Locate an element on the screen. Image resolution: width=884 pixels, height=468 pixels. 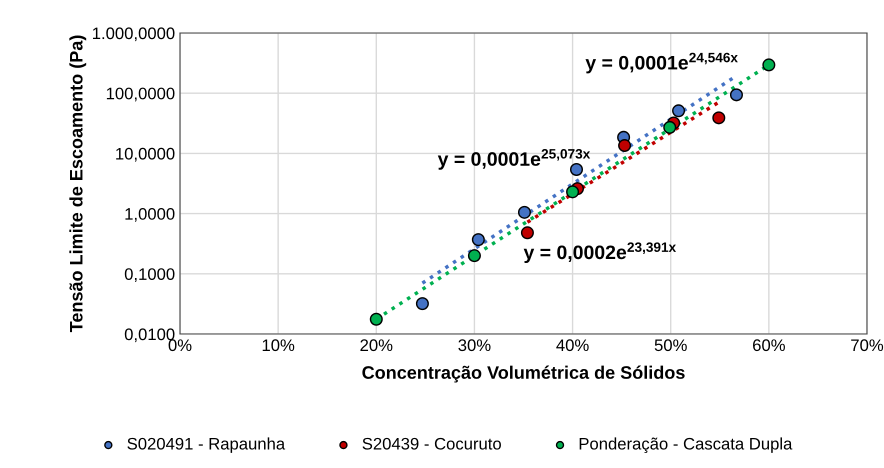
y-tick-label: 0,1000 is located at coordinates (149, 275).